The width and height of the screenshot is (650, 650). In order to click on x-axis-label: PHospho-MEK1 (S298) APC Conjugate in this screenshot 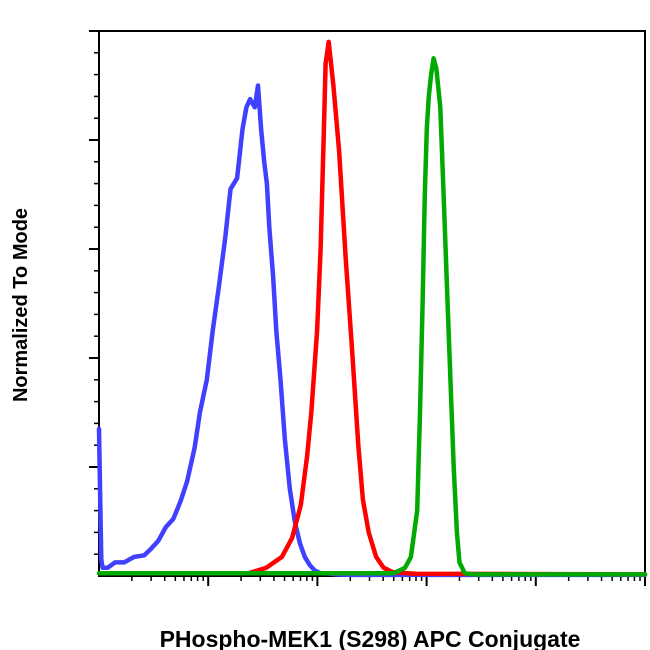, I will do `click(370, 638)`.